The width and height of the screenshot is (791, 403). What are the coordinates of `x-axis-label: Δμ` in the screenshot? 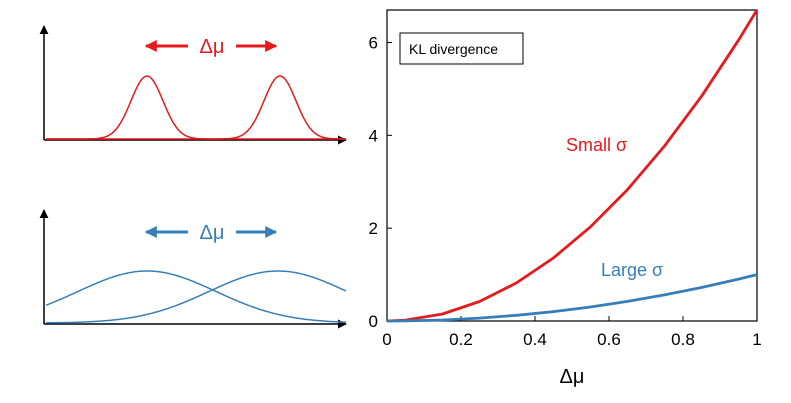 It's located at (572, 377).